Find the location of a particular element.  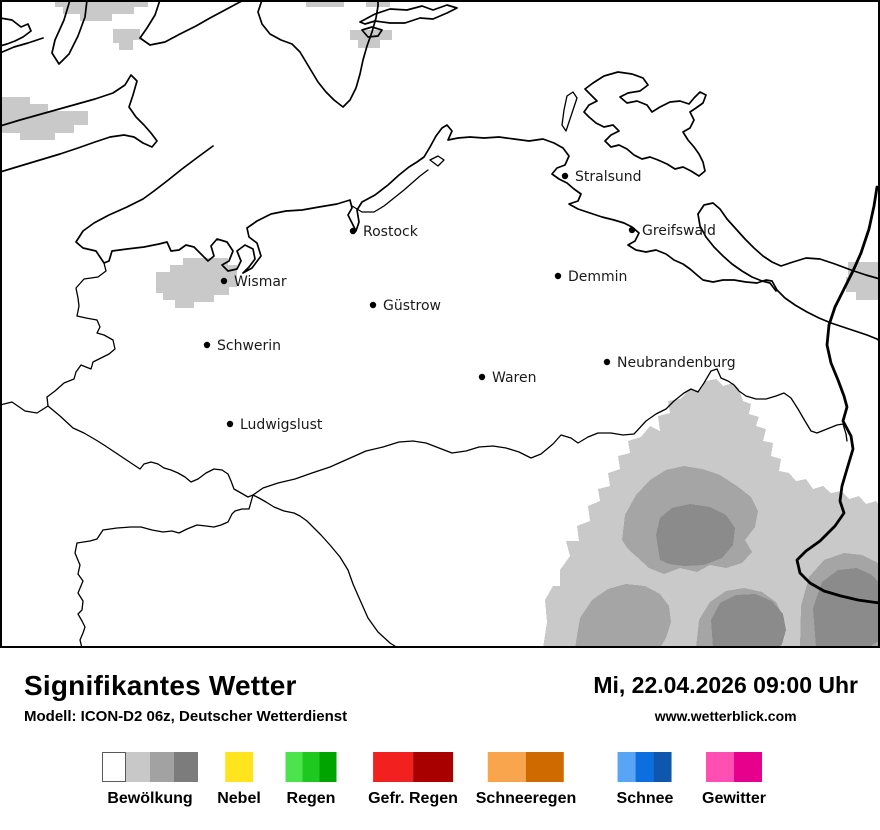

city-label: Ludwigslust is located at coordinates (281, 425).